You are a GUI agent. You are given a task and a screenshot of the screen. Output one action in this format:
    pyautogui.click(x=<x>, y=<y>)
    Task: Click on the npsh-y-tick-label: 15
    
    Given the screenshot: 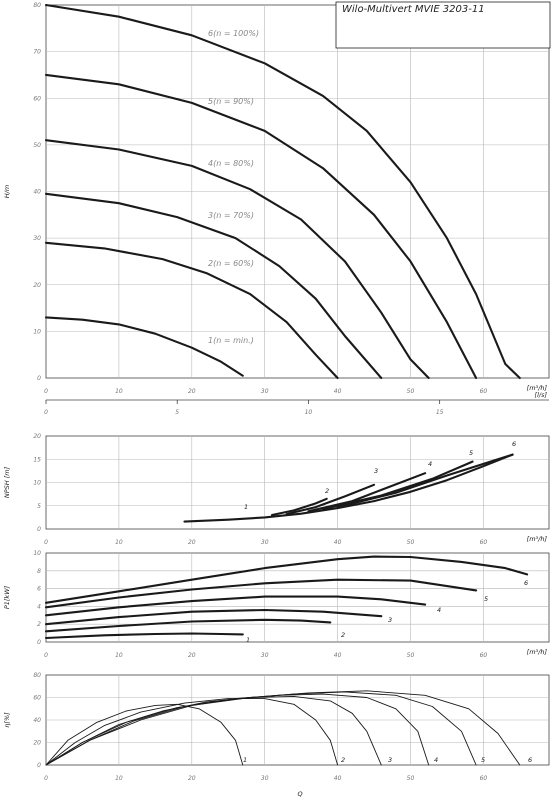 What is the action you would take?
    pyautogui.click(x=37, y=459)
    